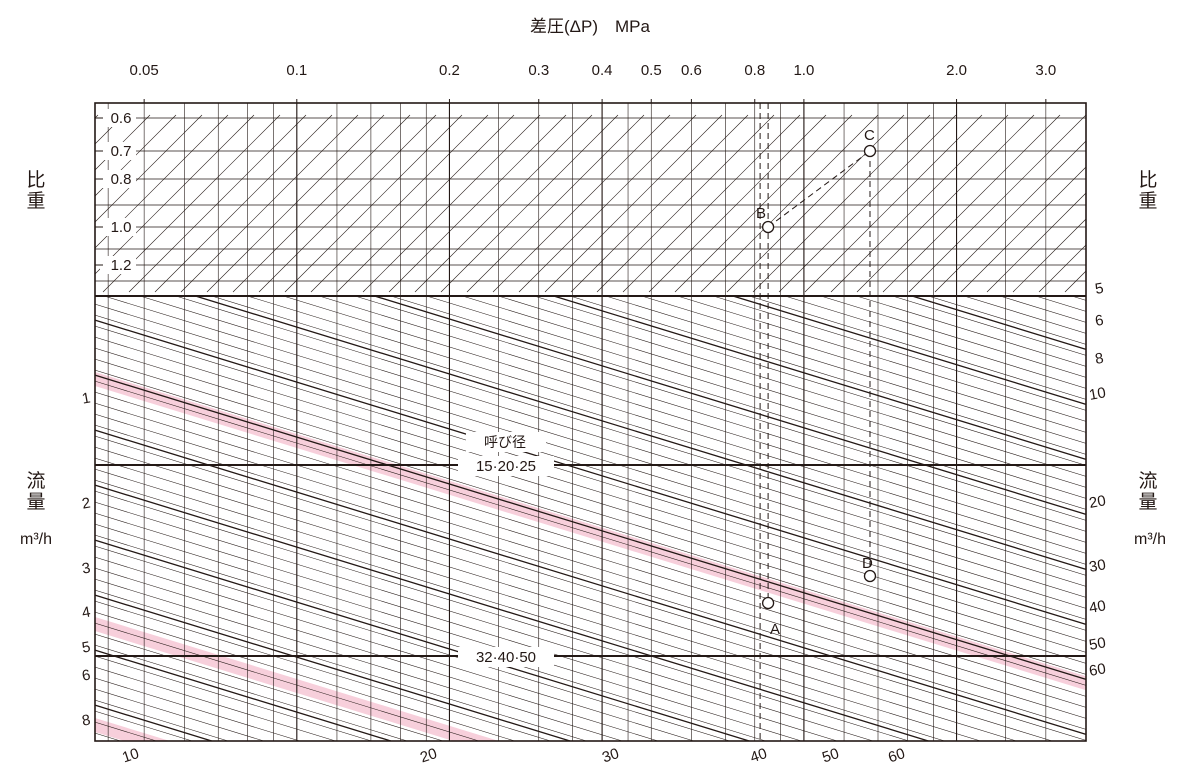  I want to click on flow-tick-bottom: 40, so click(758, 755).